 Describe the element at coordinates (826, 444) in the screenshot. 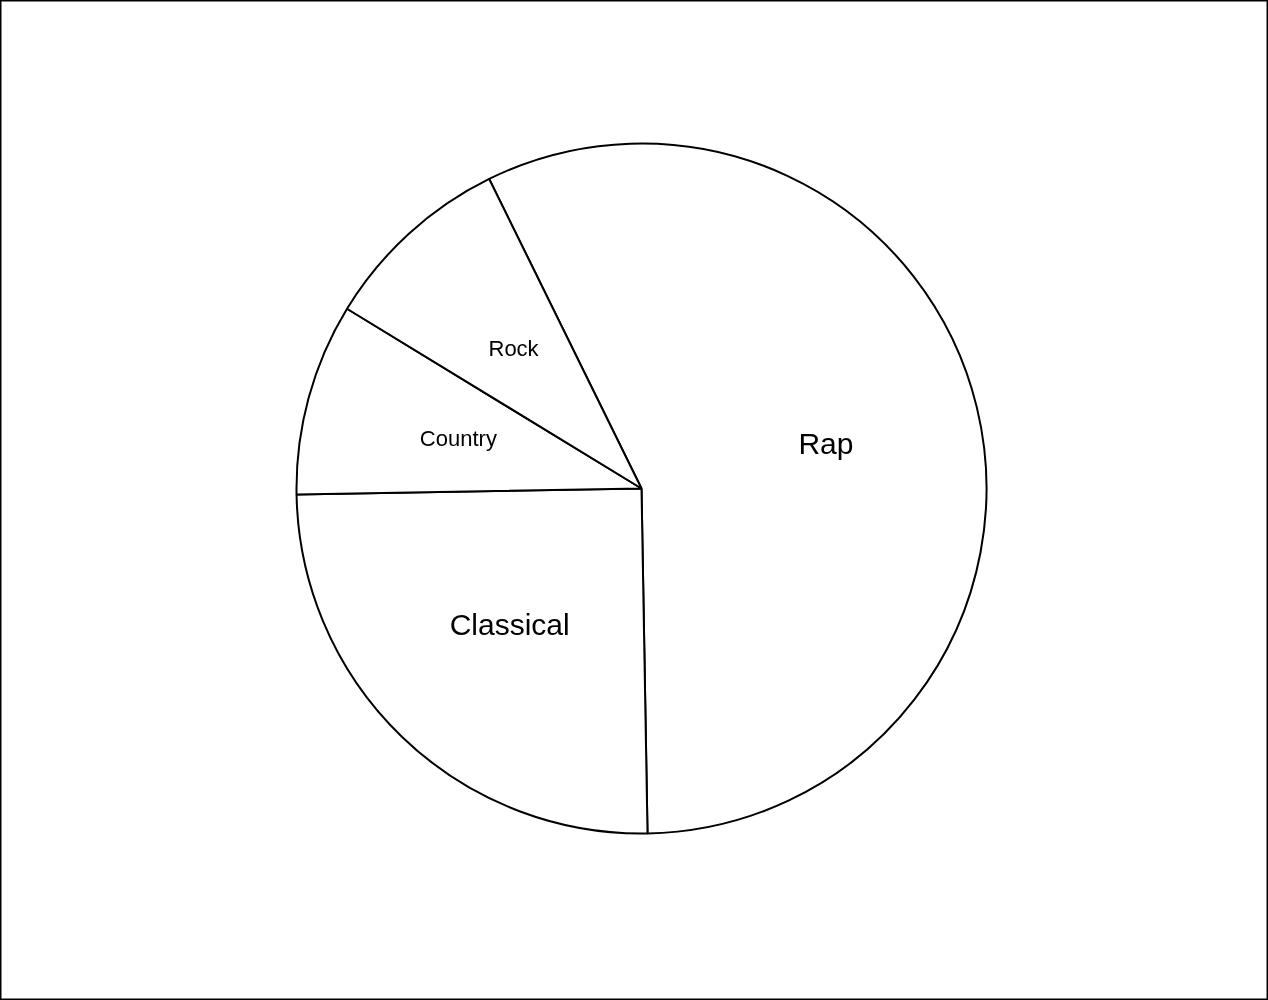

I see `slice-label: Rap` at that location.